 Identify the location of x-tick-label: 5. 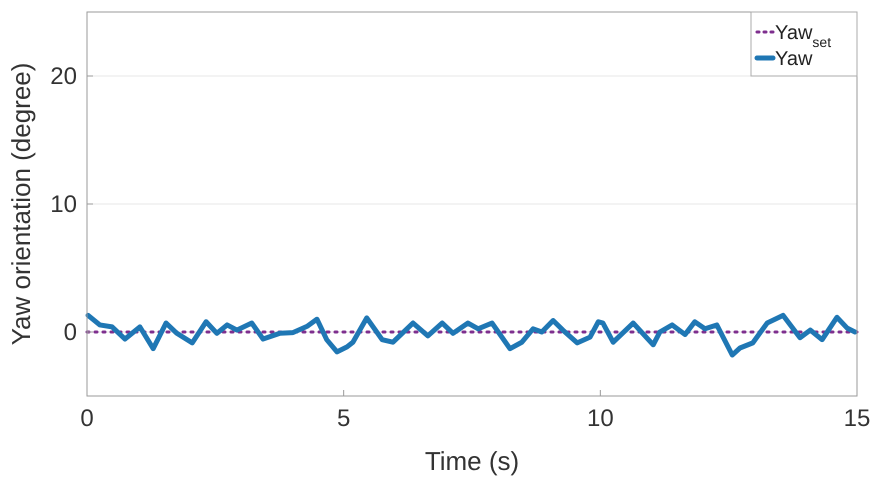
(343, 418).